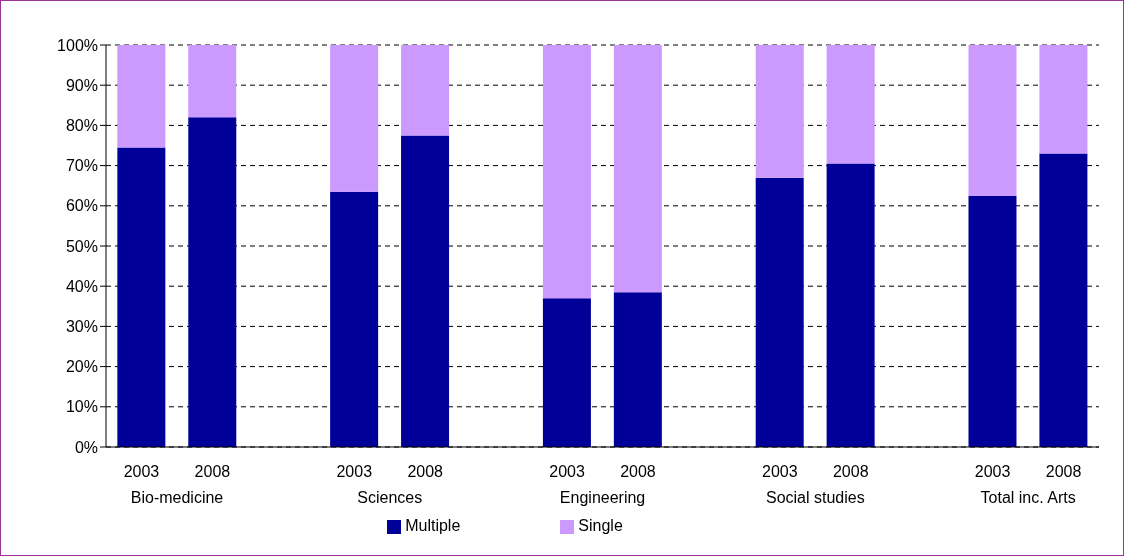  Describe the element at coordinates (81, 367) in the screenshot. I see `y-tick-label: 20%` at that location.